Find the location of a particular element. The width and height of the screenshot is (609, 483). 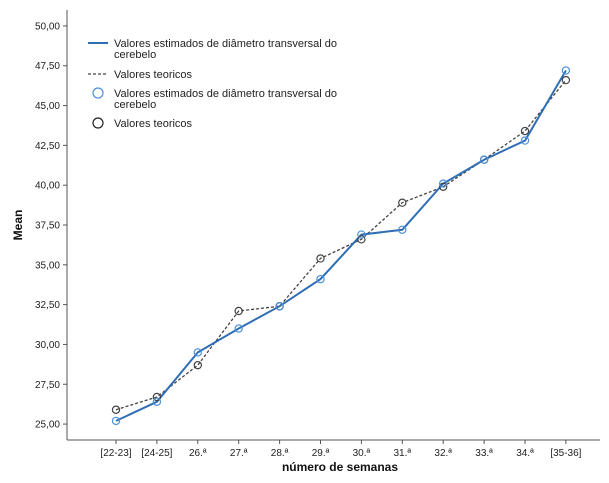

x-tick-label: 28.ª is located at coordinates (280, 453).